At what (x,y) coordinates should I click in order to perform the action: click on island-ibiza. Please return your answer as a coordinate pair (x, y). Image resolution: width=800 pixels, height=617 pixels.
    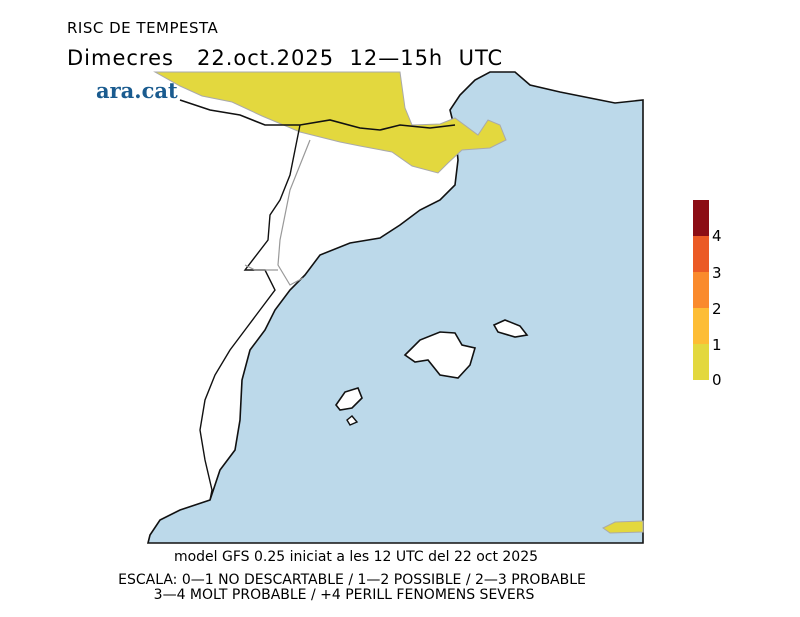
    Looking at the image, I should click on (349, 399).